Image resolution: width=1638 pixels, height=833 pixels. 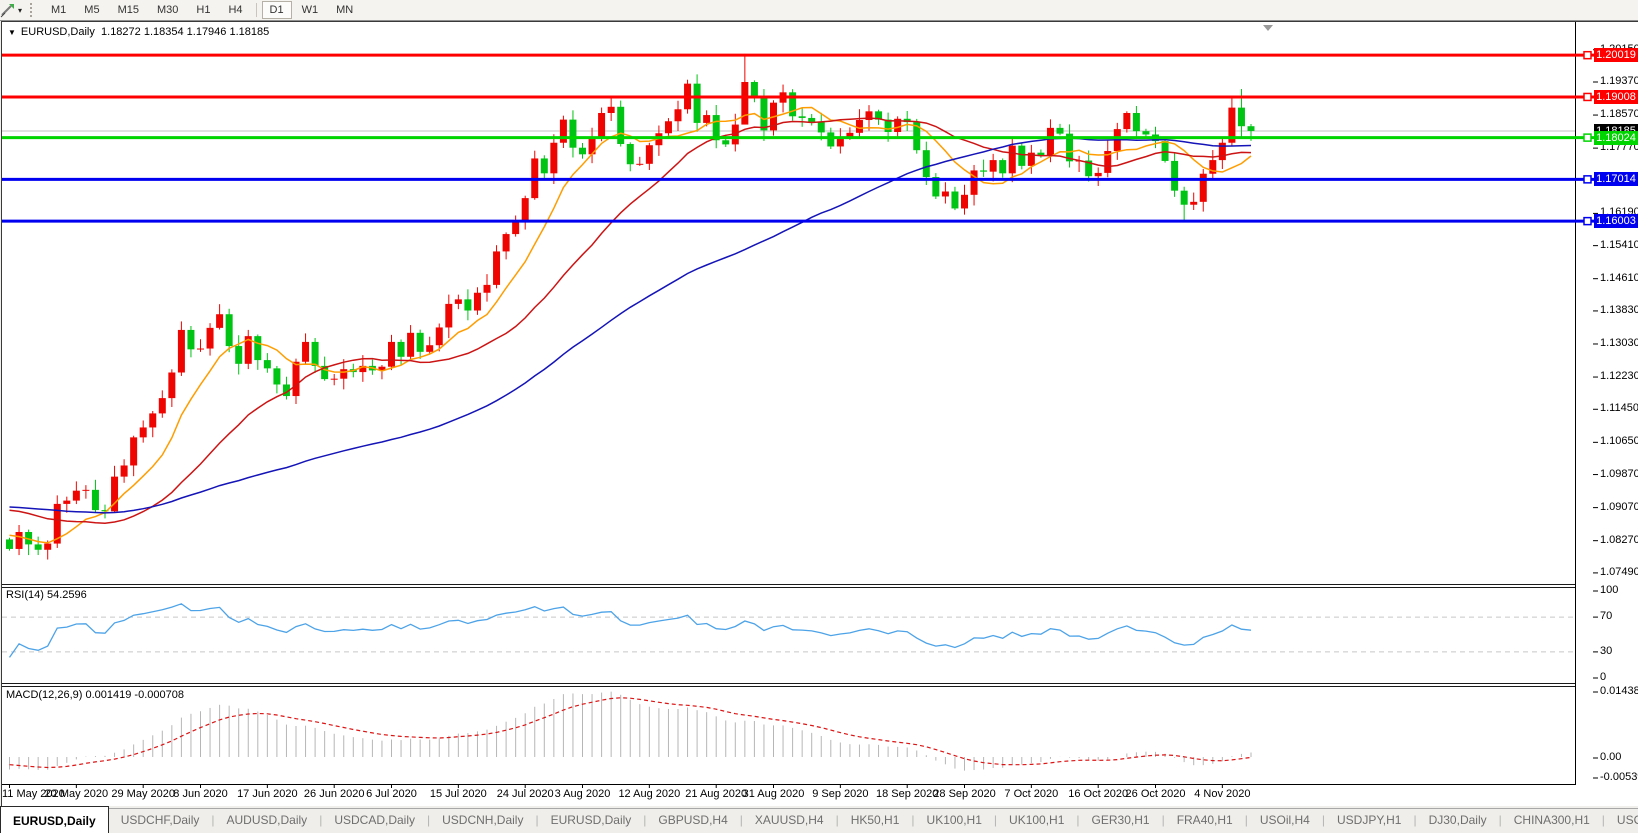 What do you see at coordinates (128, 10) in the screenshot?
I see `timeframe-button-m15: M15` at bounding box center [128, 10].